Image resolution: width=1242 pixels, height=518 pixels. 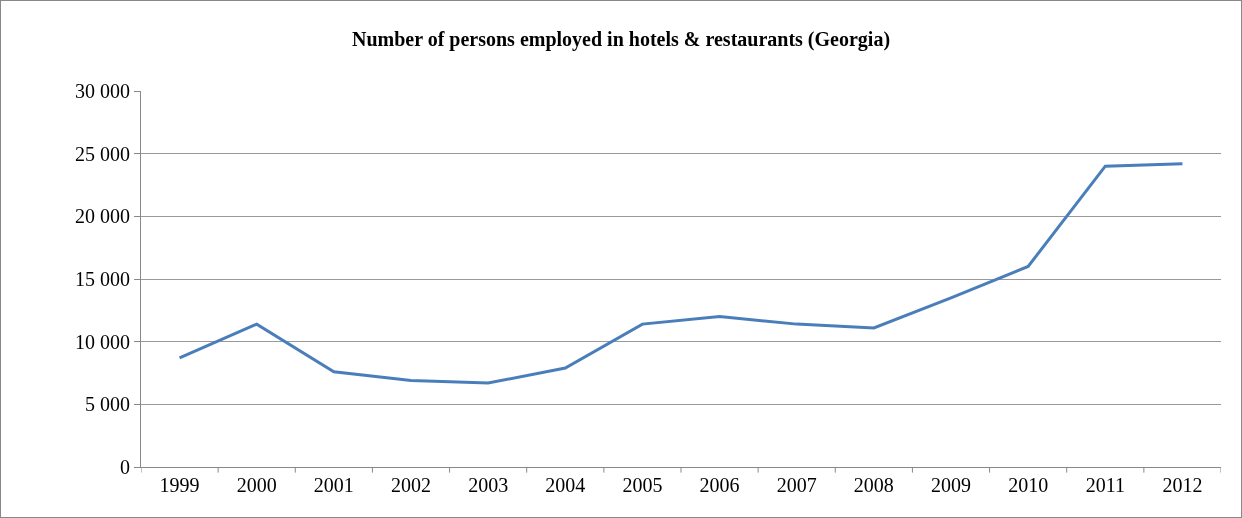 What do you see at coordinates (333, 485) in the screenshot?
I see `x-tick-label: 2001` at bounding box center [333, 485].